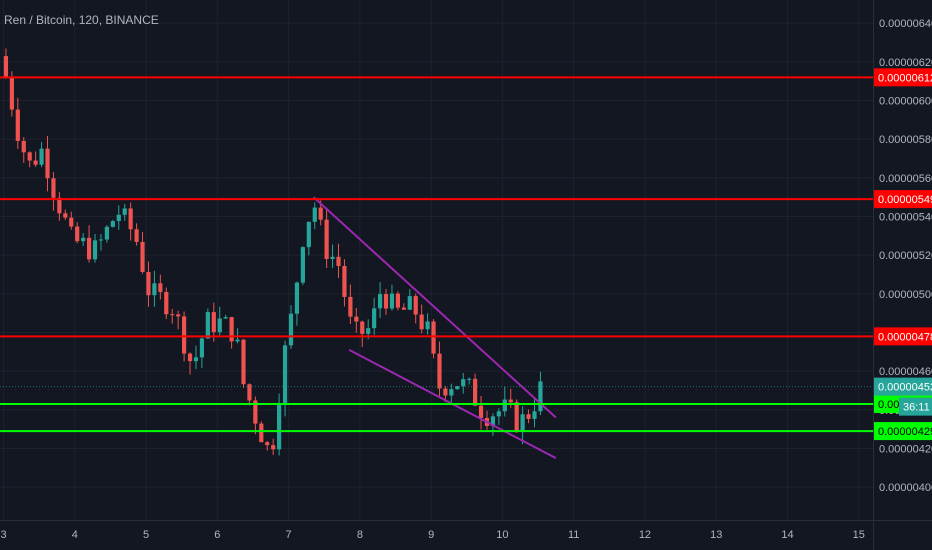  I want to click on price-axis-tick-label: 0.00000420, so click(905, 449).